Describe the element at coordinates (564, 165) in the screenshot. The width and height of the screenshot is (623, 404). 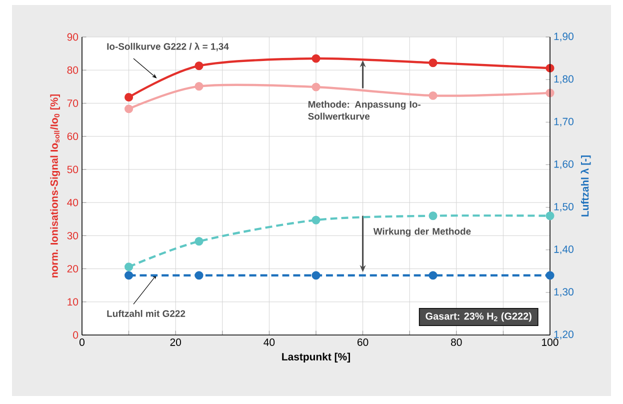
I see `y2-tick-label: 1,60` at that location.